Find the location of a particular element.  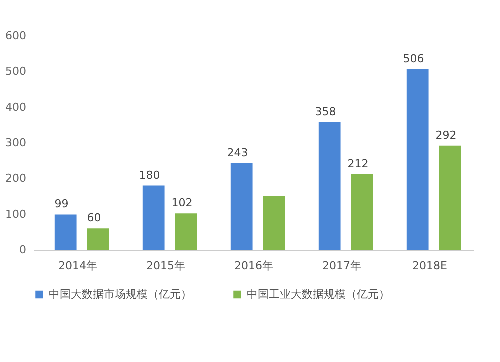

data-label: 102 is located at coordinates (182, 203).